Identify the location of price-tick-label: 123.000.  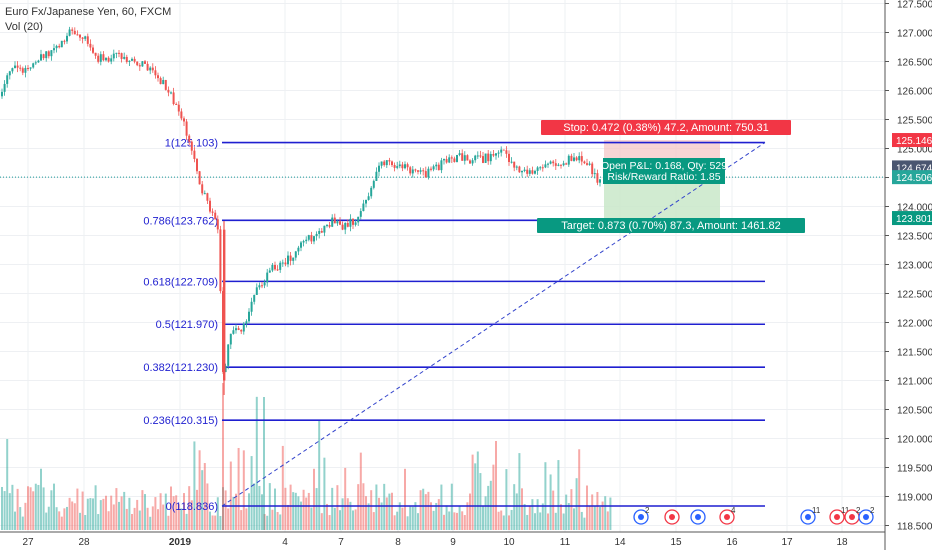
(914, 266).